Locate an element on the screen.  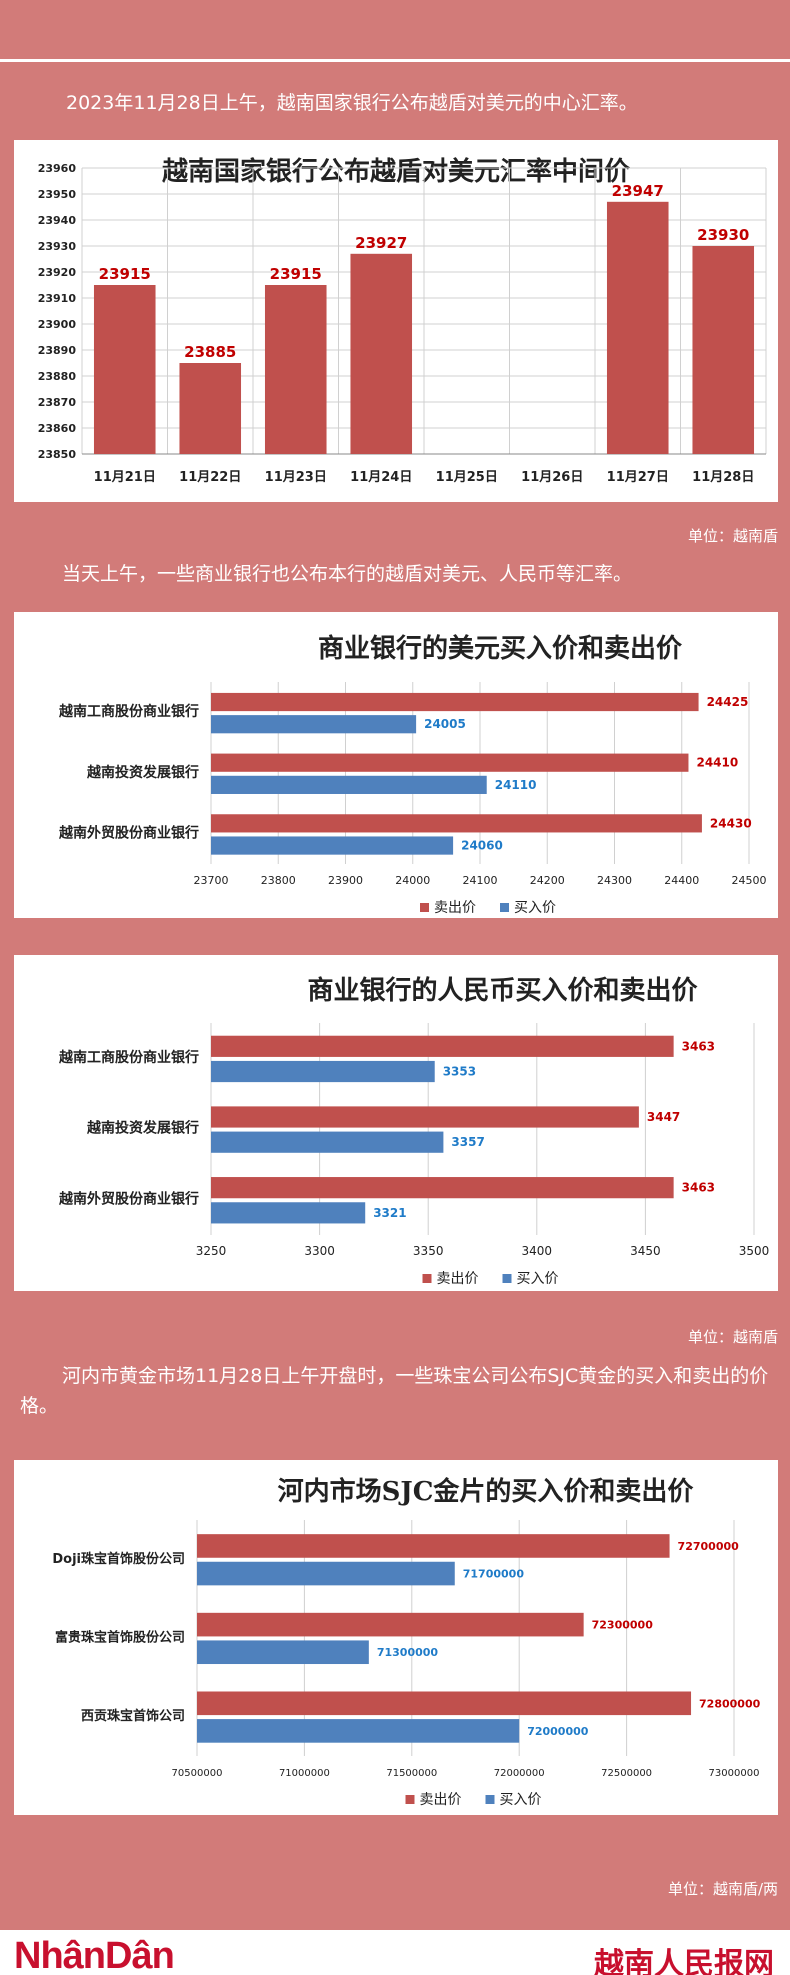
chart-title: 商业银行的美元买入价和卖出价 is located at coordinates (500, 648).